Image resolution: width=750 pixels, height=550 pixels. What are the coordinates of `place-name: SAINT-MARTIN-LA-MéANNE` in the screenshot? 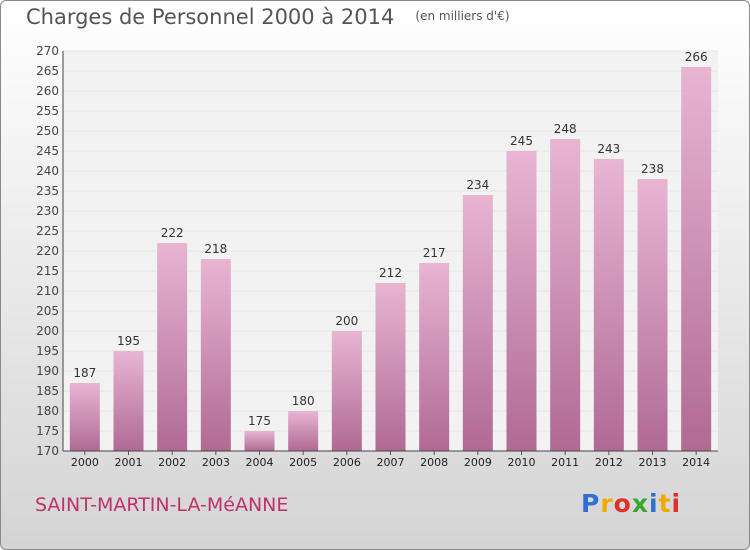 It's located at (162, 505).